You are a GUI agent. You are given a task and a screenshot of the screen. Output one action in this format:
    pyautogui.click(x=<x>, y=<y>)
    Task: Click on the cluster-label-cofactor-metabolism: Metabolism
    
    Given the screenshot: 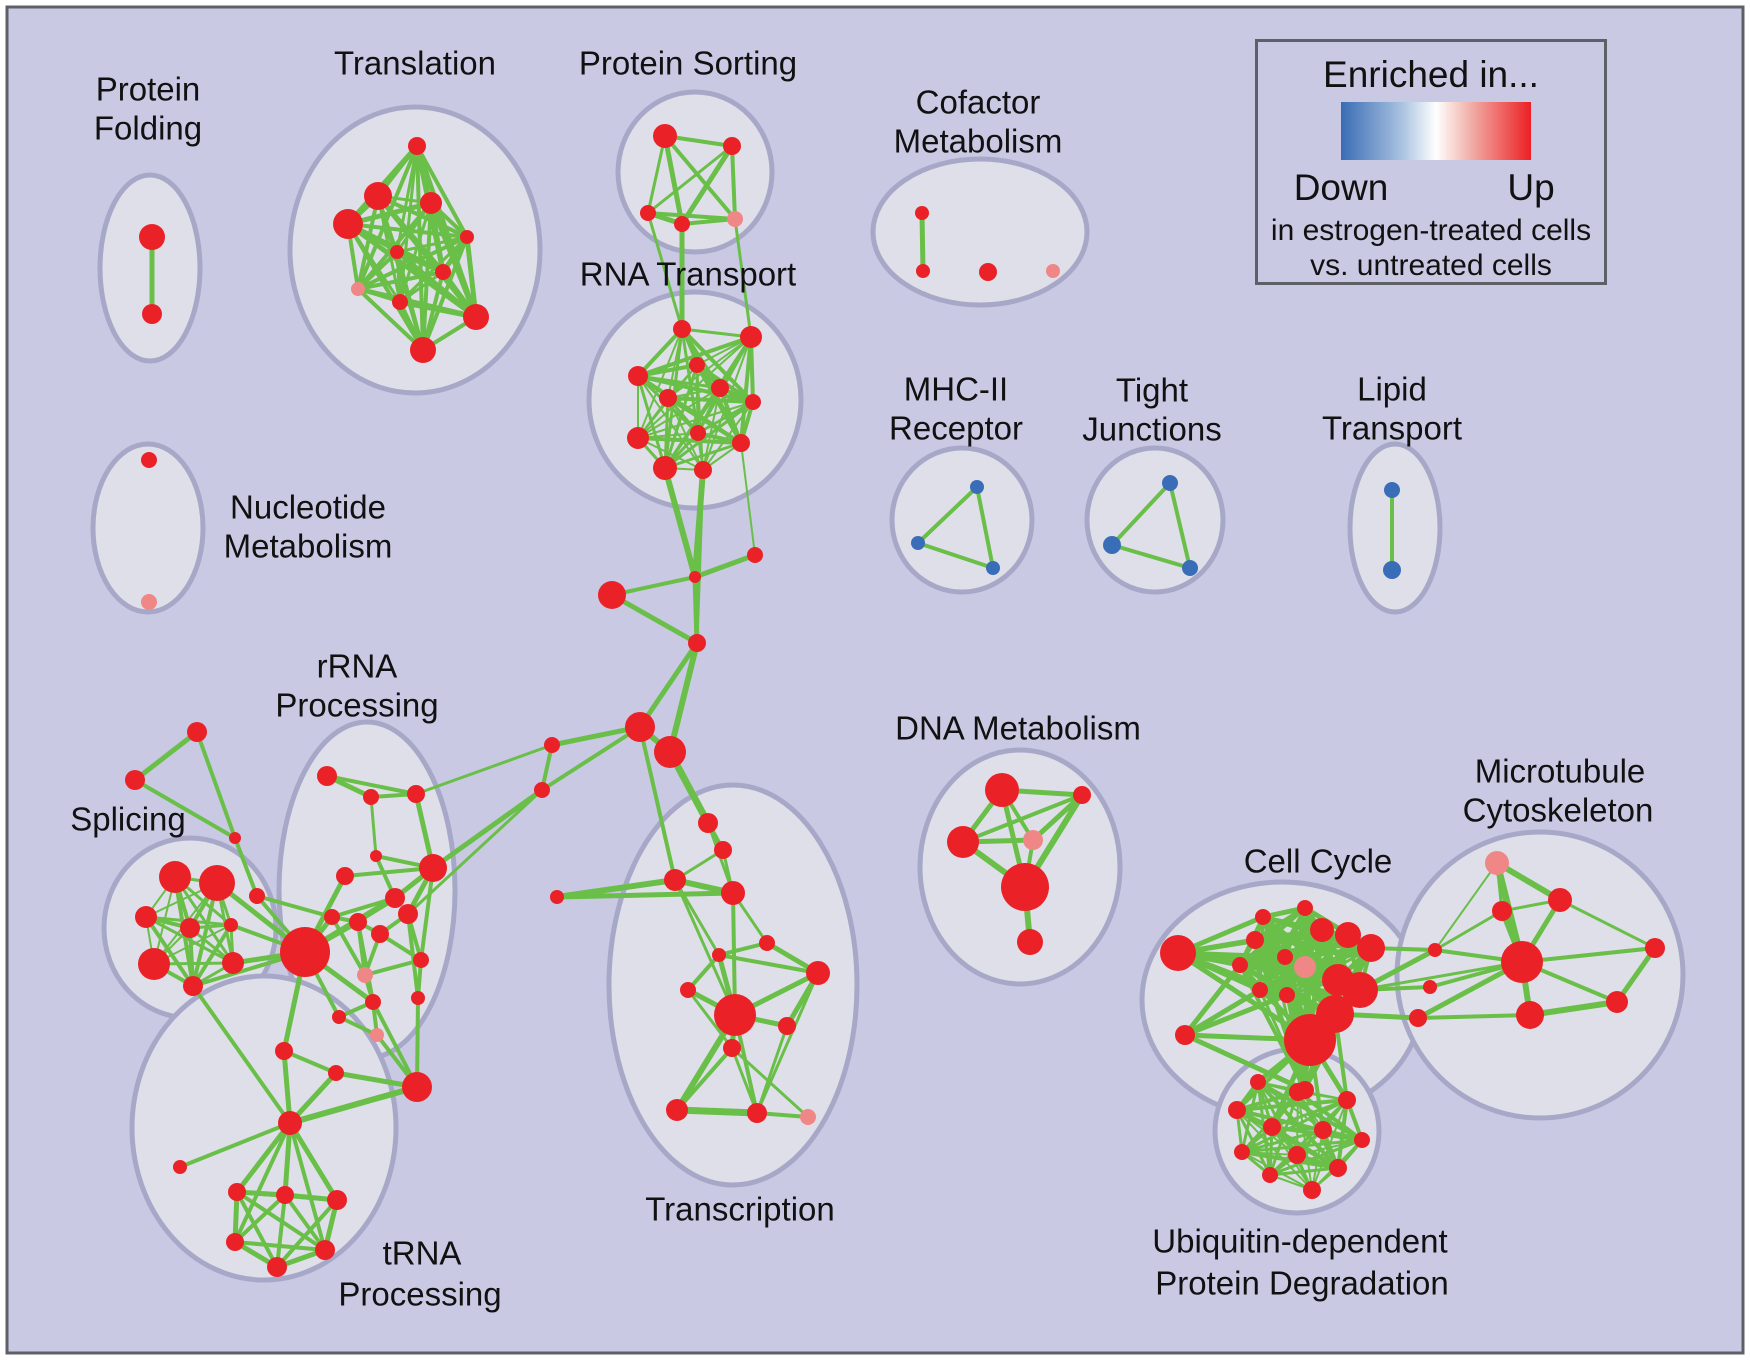 What is the action you would take?
    pyautogui.click(x=978, y=141)
    